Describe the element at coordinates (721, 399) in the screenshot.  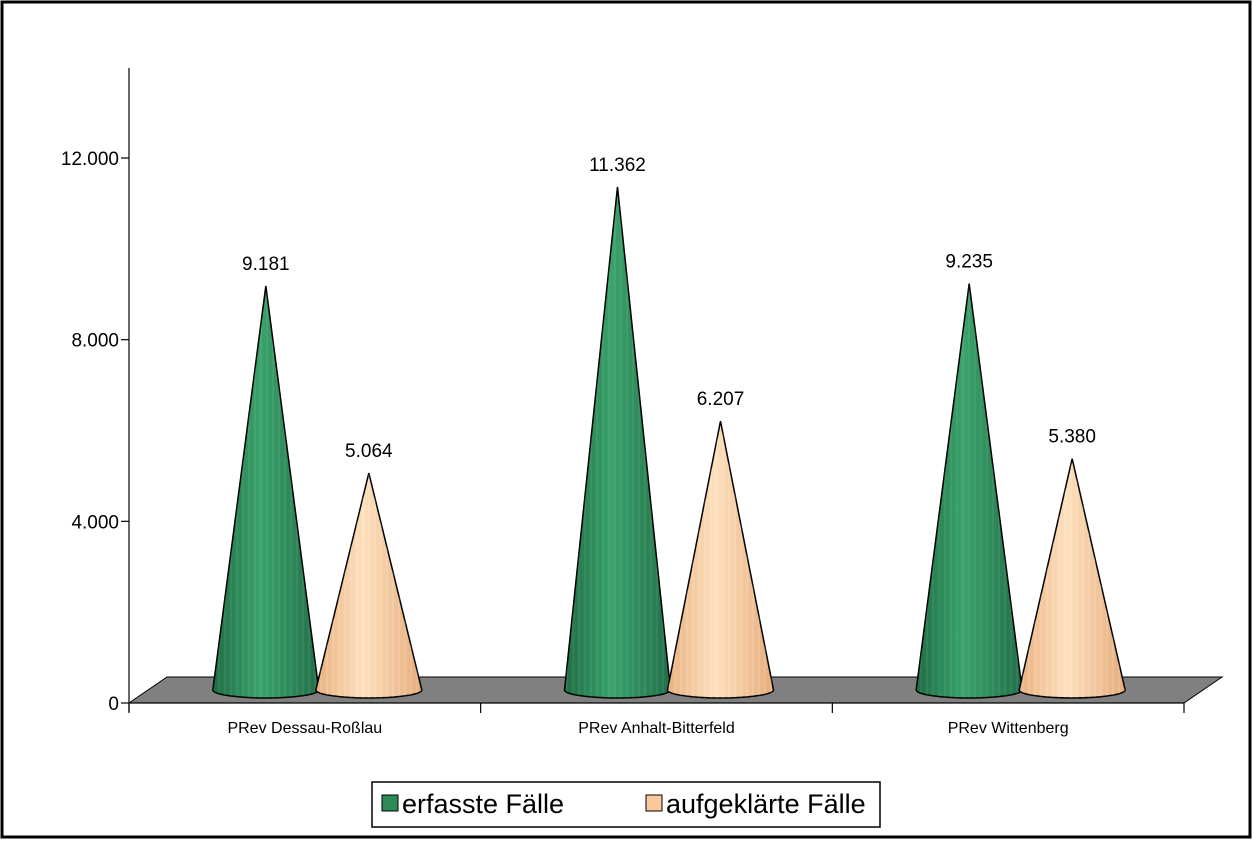
I see `data-label: 6.207` at that location.